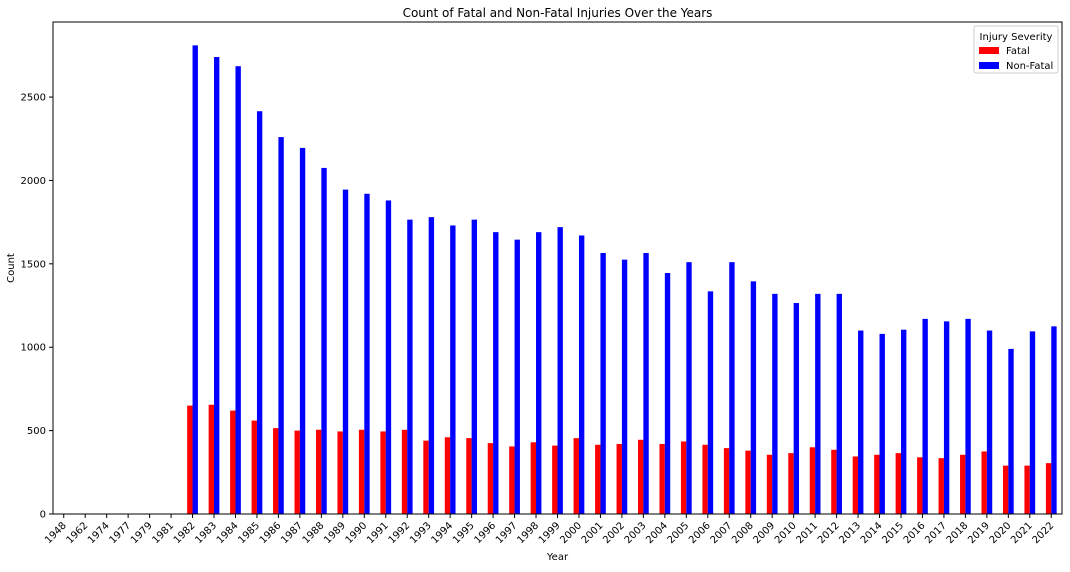  I want to click on x-tick-label: 1999, so click(550, 533).